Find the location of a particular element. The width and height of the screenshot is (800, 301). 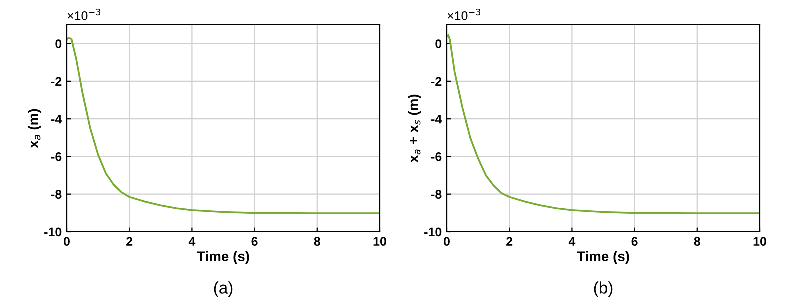

text: (a) is located at coordinates (223, 290).